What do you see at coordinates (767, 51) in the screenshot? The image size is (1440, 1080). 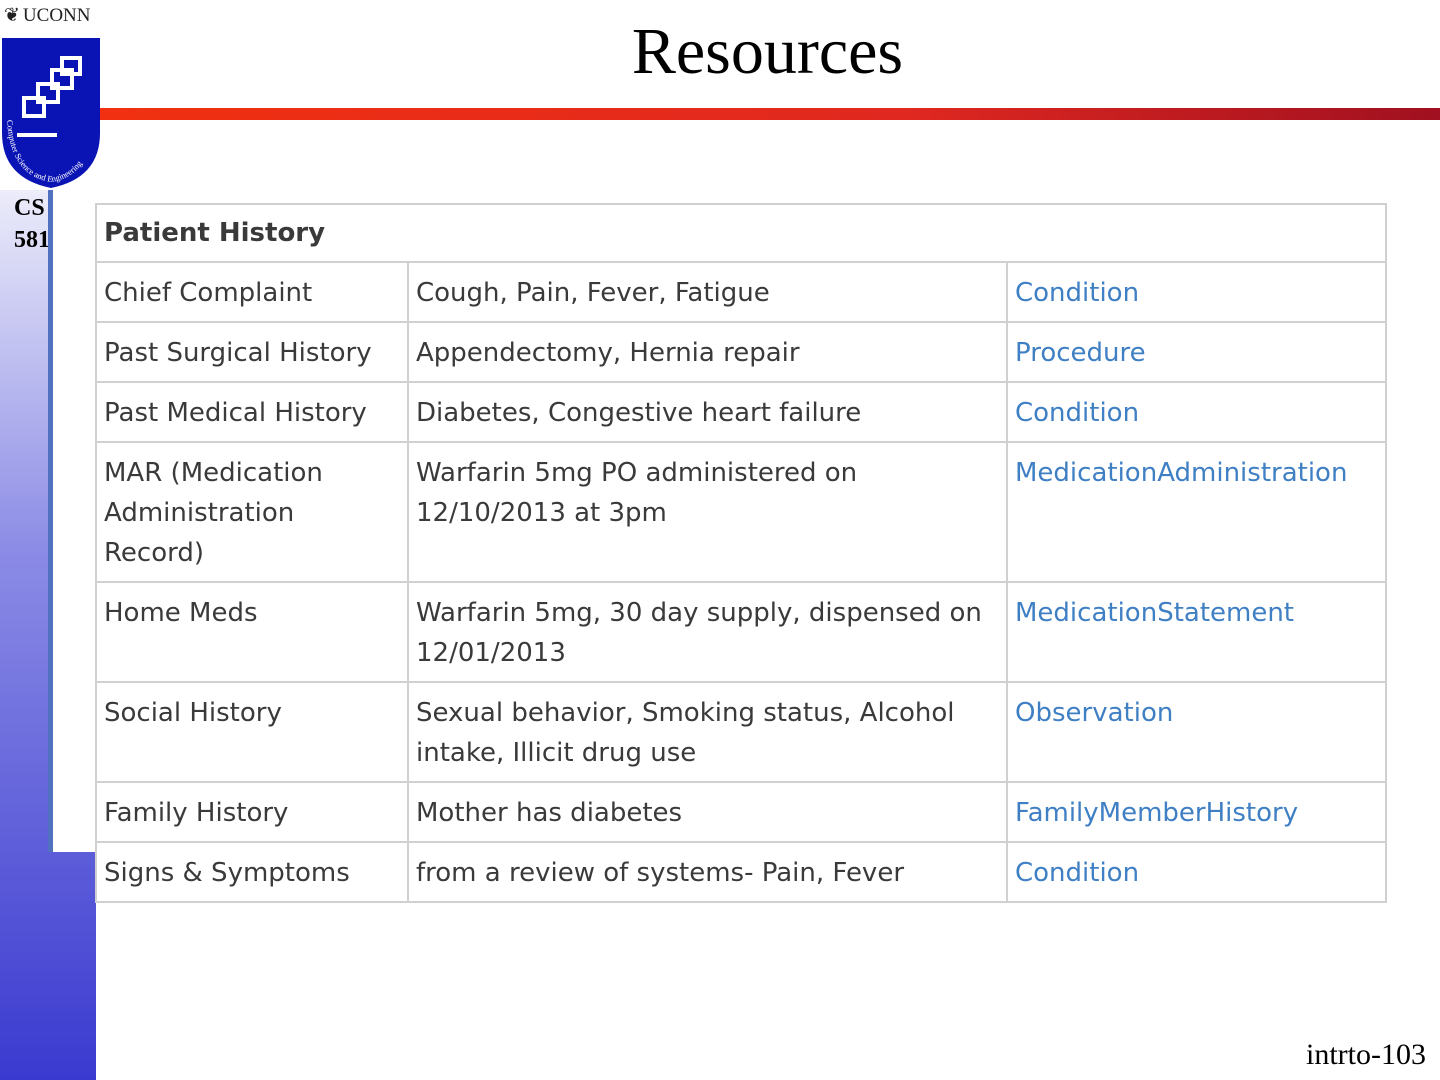 I see `slide-title: Resources` at bounding box center [767, 51].